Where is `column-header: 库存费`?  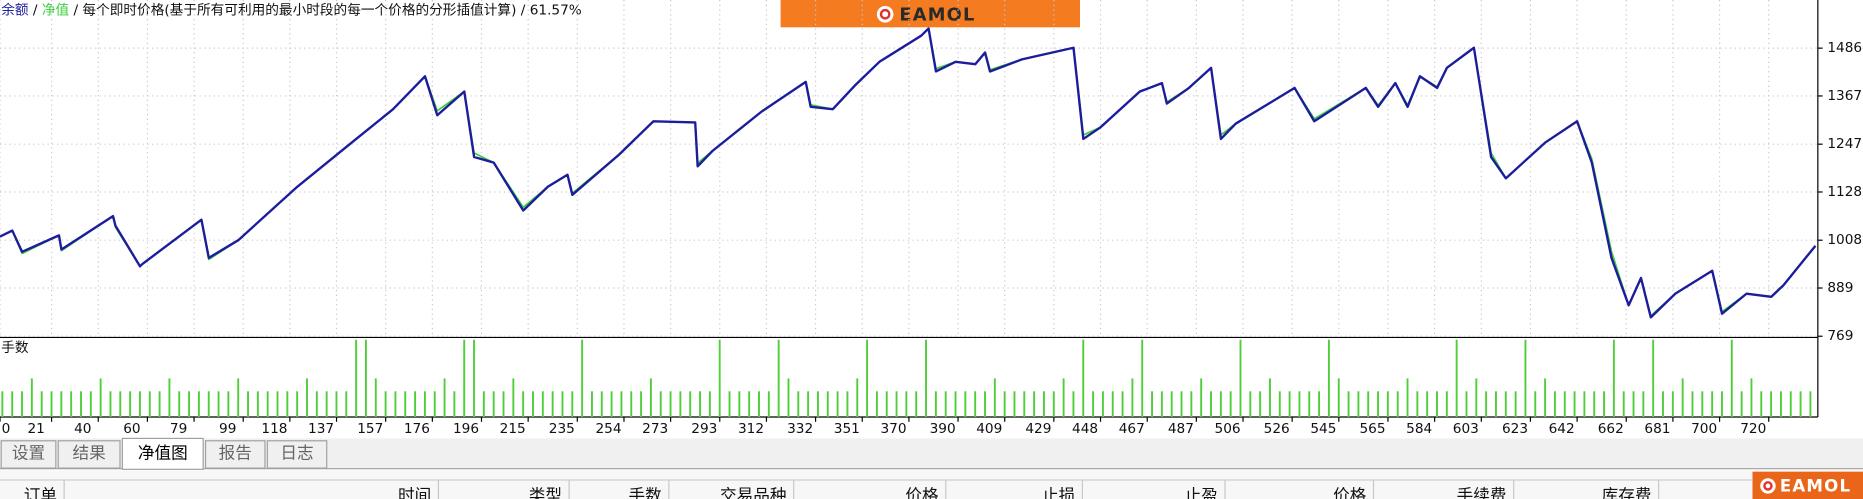
column-header: 库存费 is located at coordinates (1627, 492).